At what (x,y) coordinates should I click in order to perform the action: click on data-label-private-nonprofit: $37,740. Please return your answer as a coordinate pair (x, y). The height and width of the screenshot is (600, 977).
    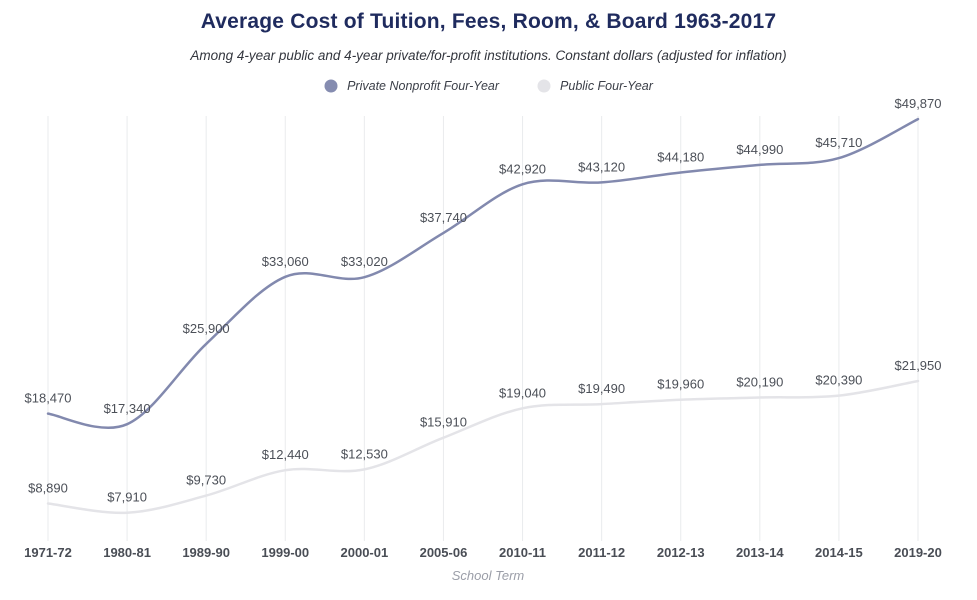
    Looking at the image, I should click on (443, 217).